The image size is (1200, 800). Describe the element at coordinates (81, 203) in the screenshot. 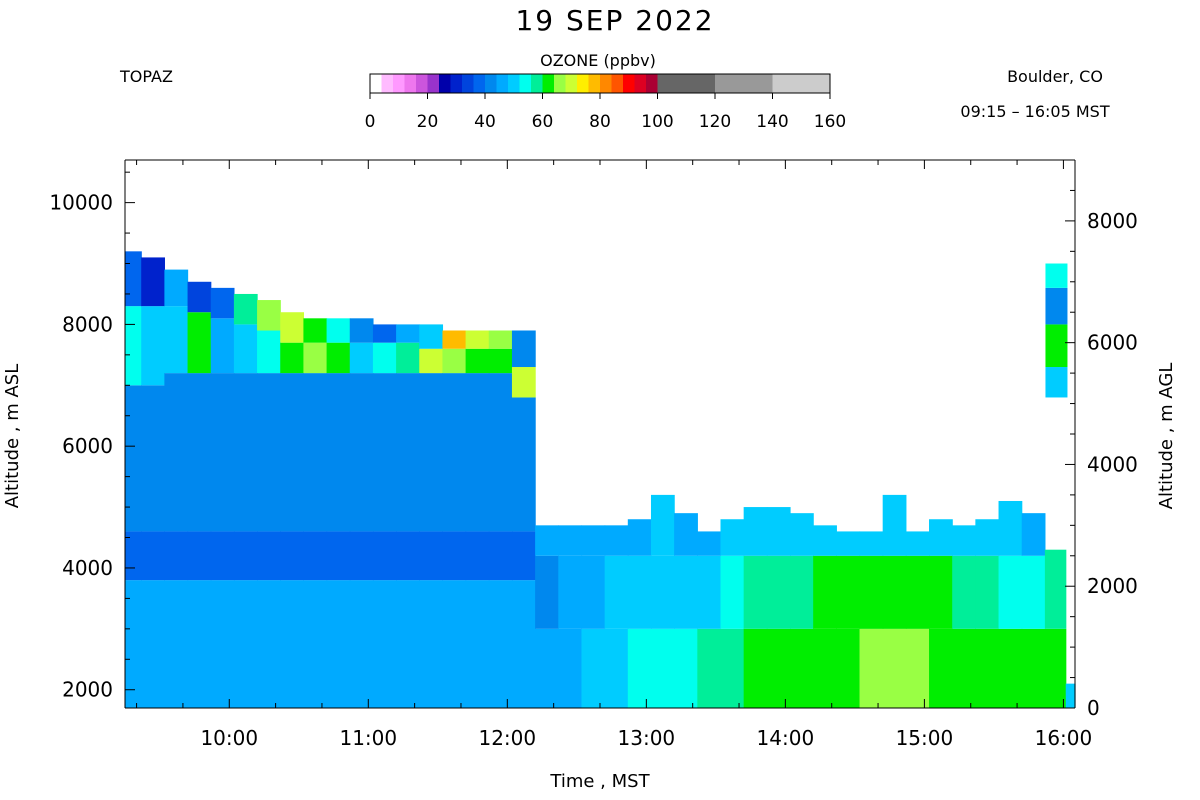

I see `y-tick-label-left: 10000` at that location.